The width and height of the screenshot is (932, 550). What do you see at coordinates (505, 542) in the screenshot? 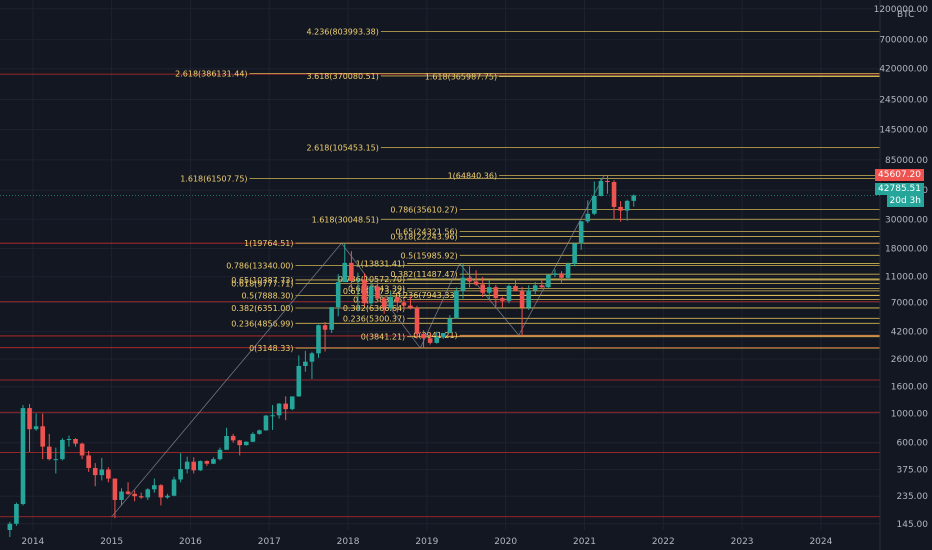
I see `time-tick-label: 2020` at bounding box center [505, 542].